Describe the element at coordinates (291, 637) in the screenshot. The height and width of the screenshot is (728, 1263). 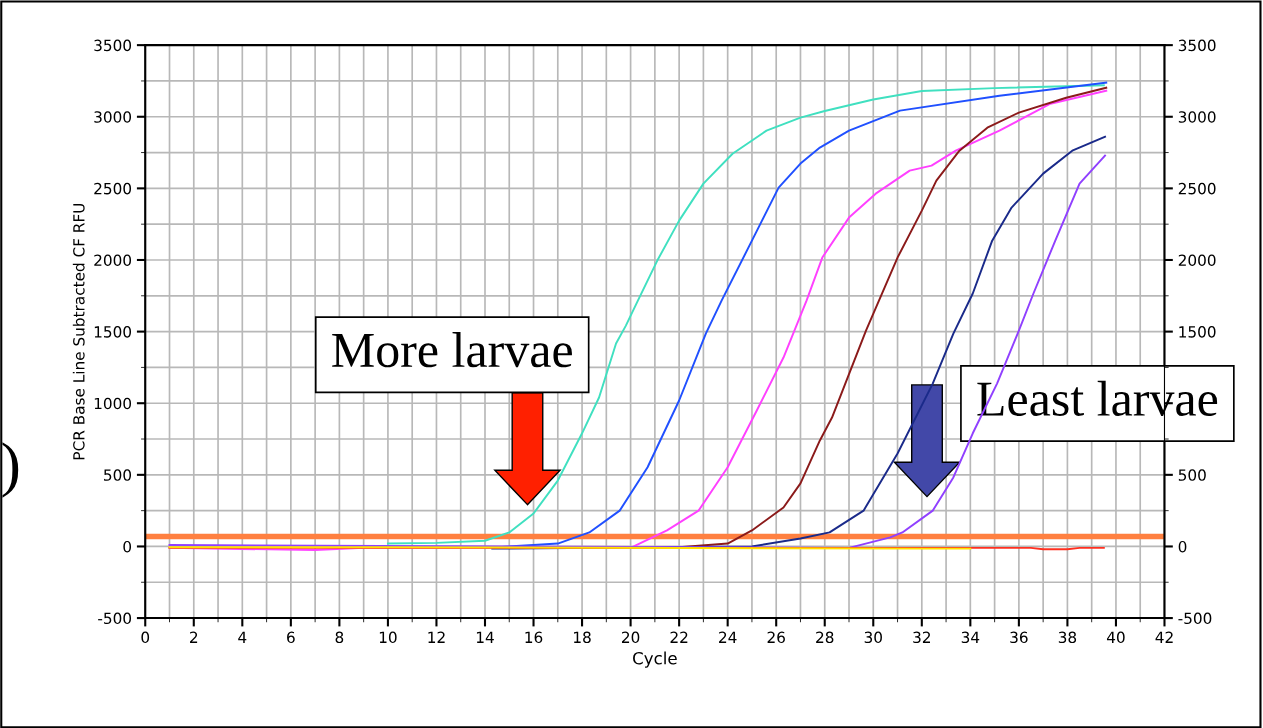
I see `x-tick-label: 6` at that location.